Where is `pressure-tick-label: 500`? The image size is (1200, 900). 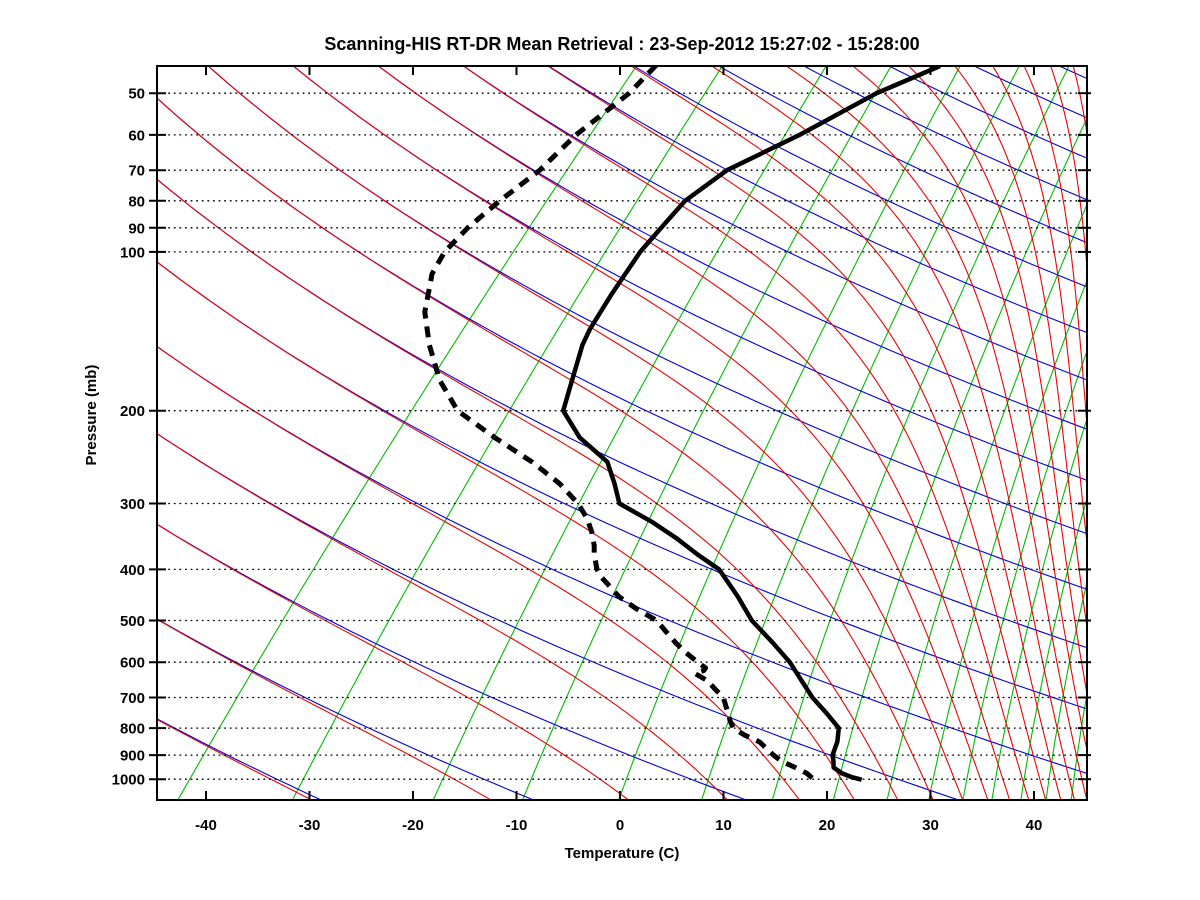 pressure-tick-label: 500 is located at coordinates (132, 621).